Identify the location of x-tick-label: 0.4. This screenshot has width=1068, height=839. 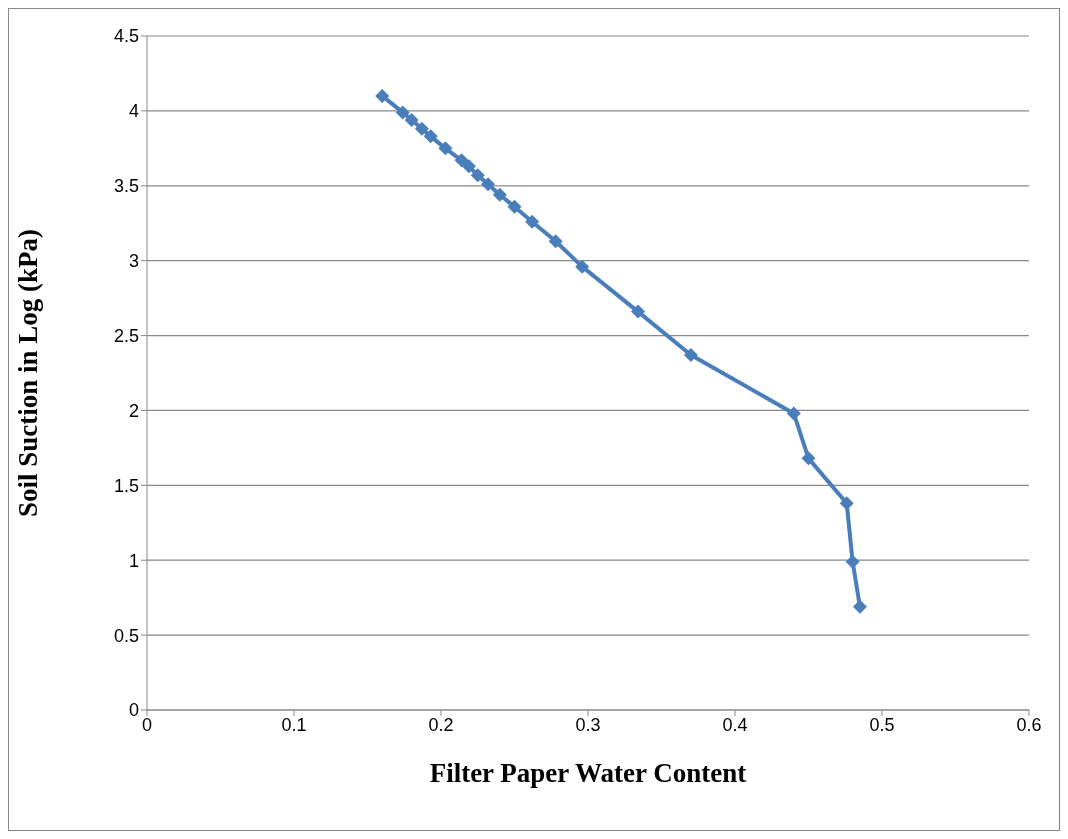
(735, 724).